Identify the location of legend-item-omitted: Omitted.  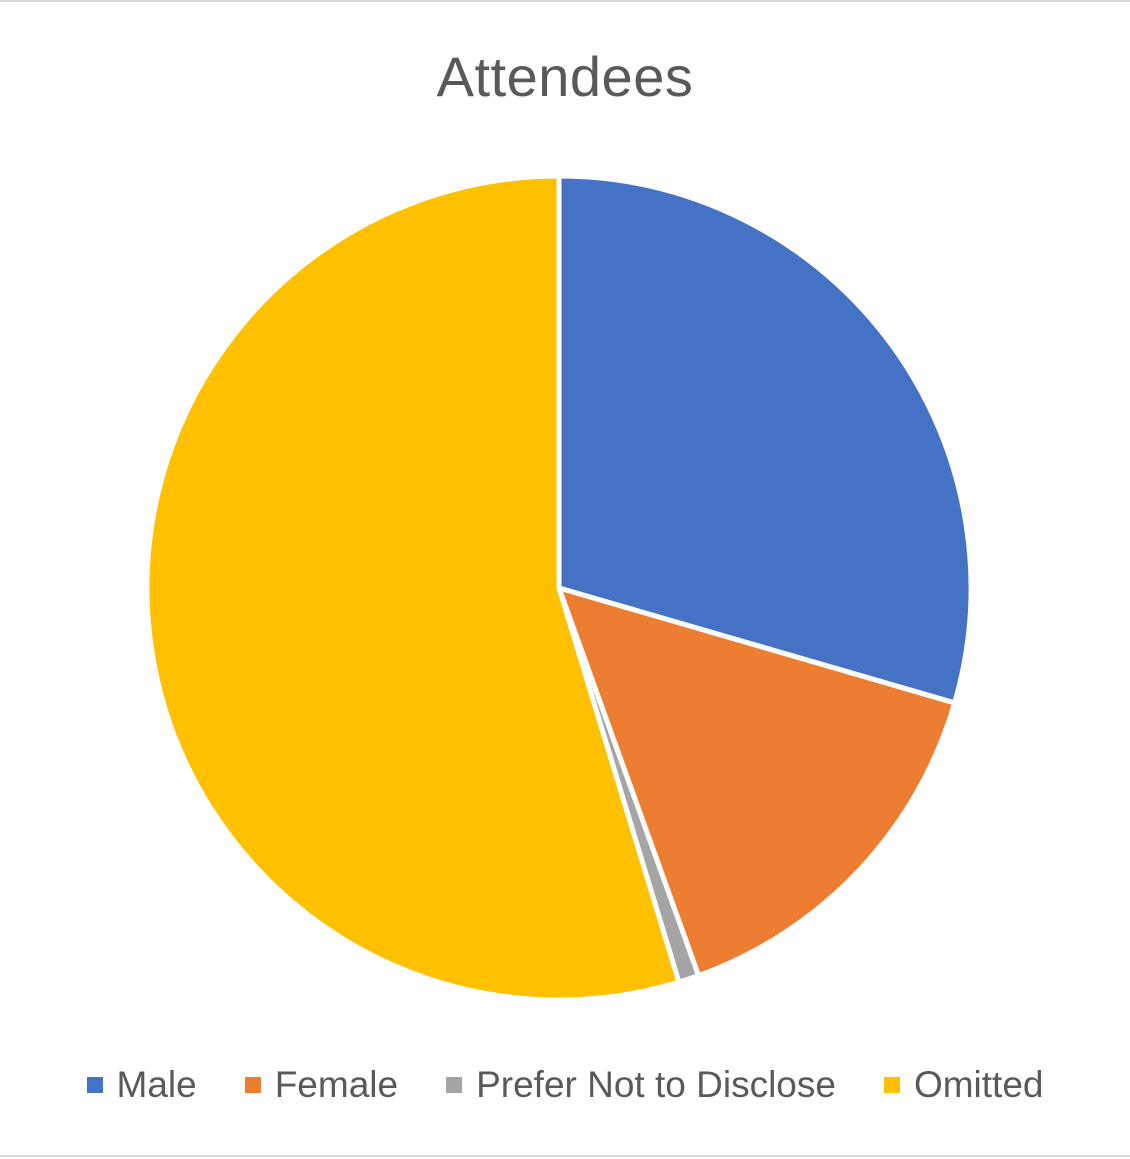
(963, 1085).